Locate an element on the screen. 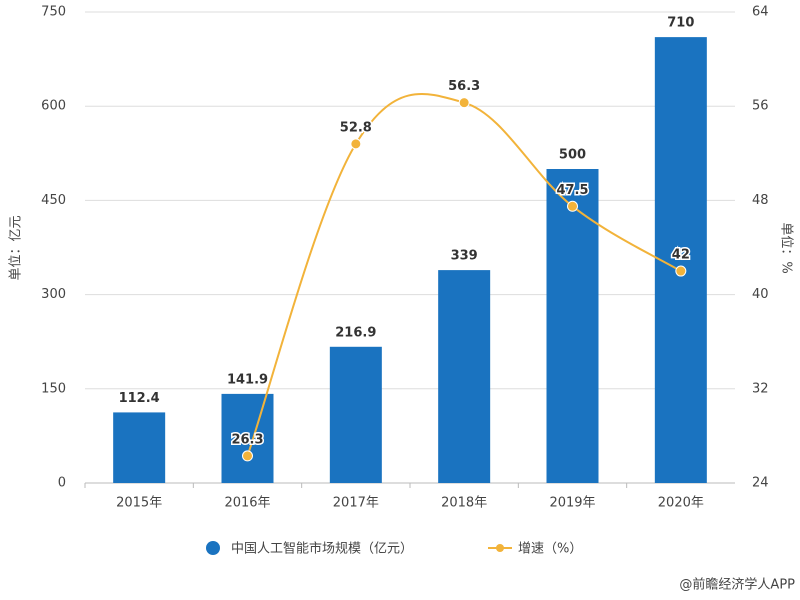 Image resolution: width=800 pixels, height=600 pixels. bar-value-label: 141.9 is located at coordinates (247, 379).